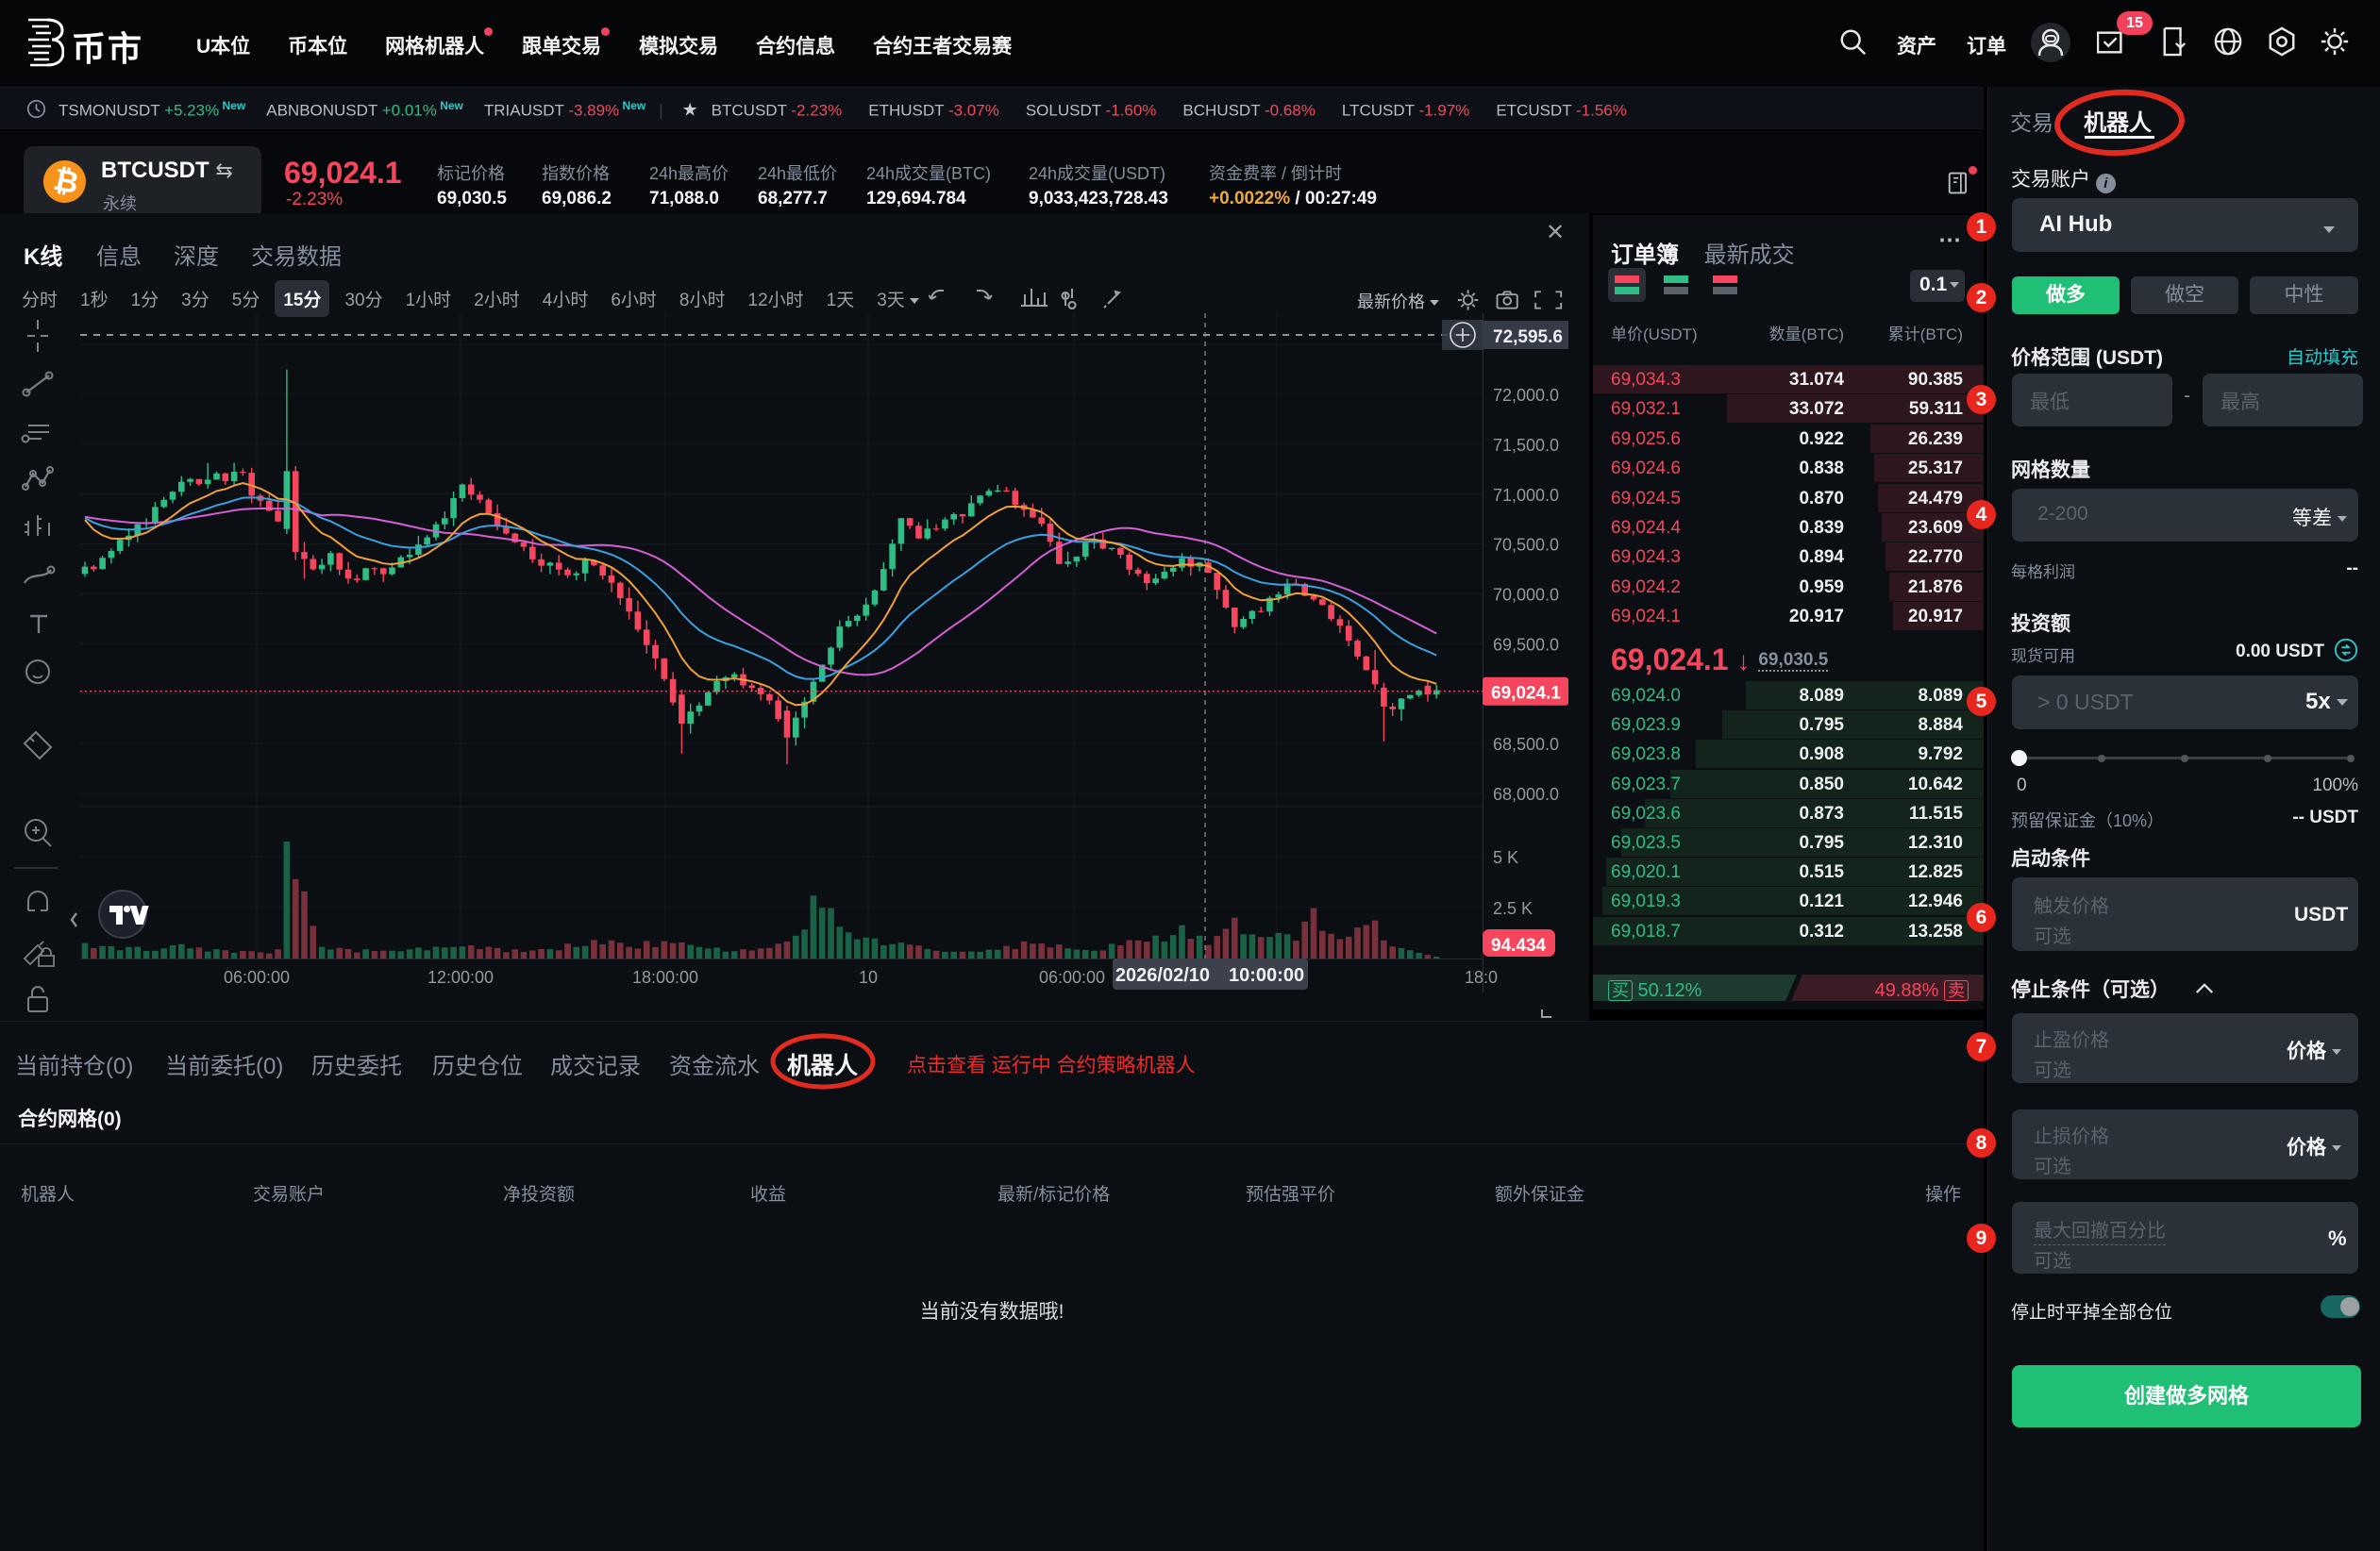 Image resolution: width=2380 pixels, height=1551 pixels. I want to click on svg-text: 10, so click(868, 977).